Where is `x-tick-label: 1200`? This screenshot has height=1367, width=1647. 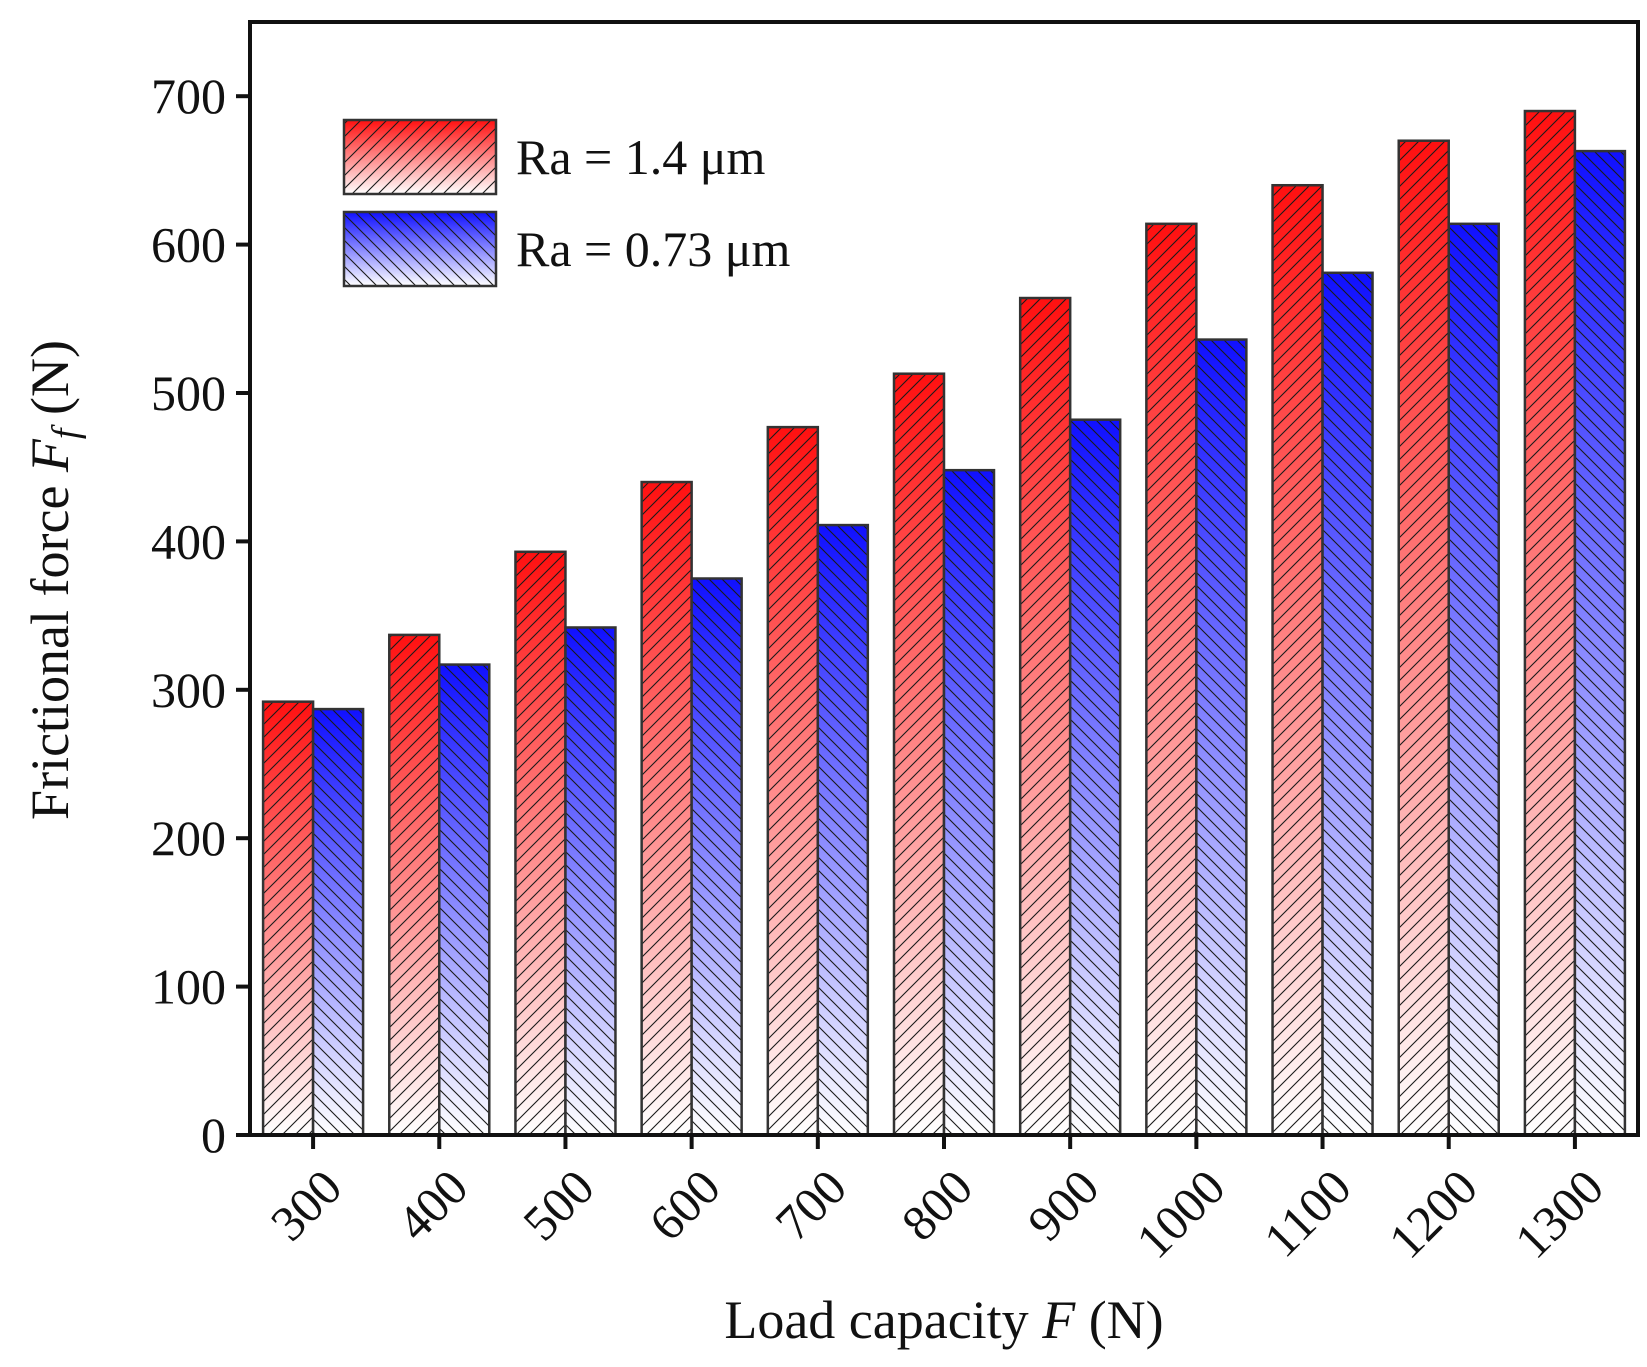 x-tick-label: 1200 is located at coordinates (1433, 1214).